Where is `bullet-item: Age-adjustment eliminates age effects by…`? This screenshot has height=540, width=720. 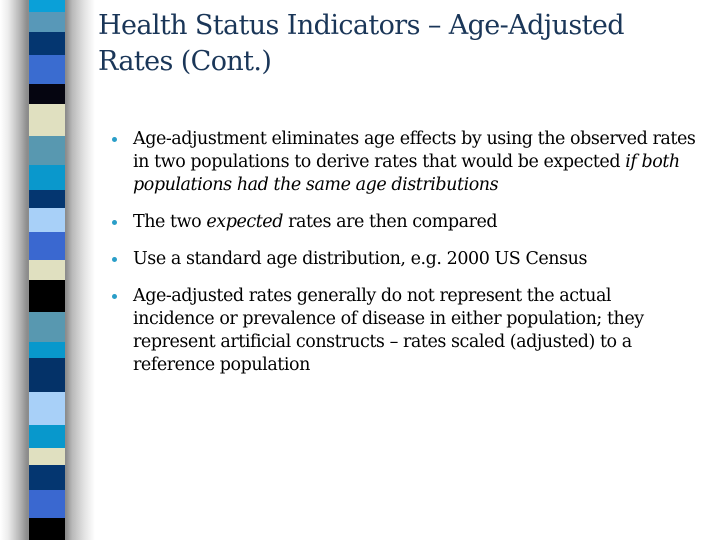 bullet-item: Age-adjustment eliminates age effects by… is located at coordinates (404, 162).